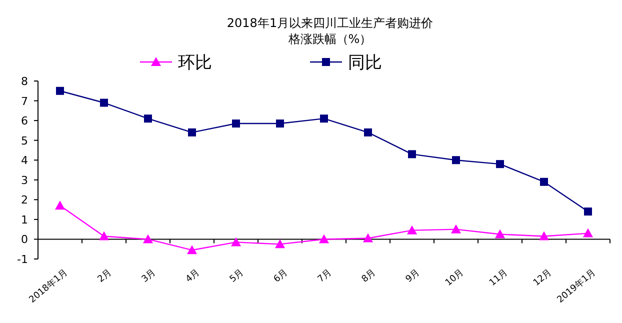  Describe the element at coordinates (105, 276) in the screenshot. I see `x-tick-label: 2月` at that location.